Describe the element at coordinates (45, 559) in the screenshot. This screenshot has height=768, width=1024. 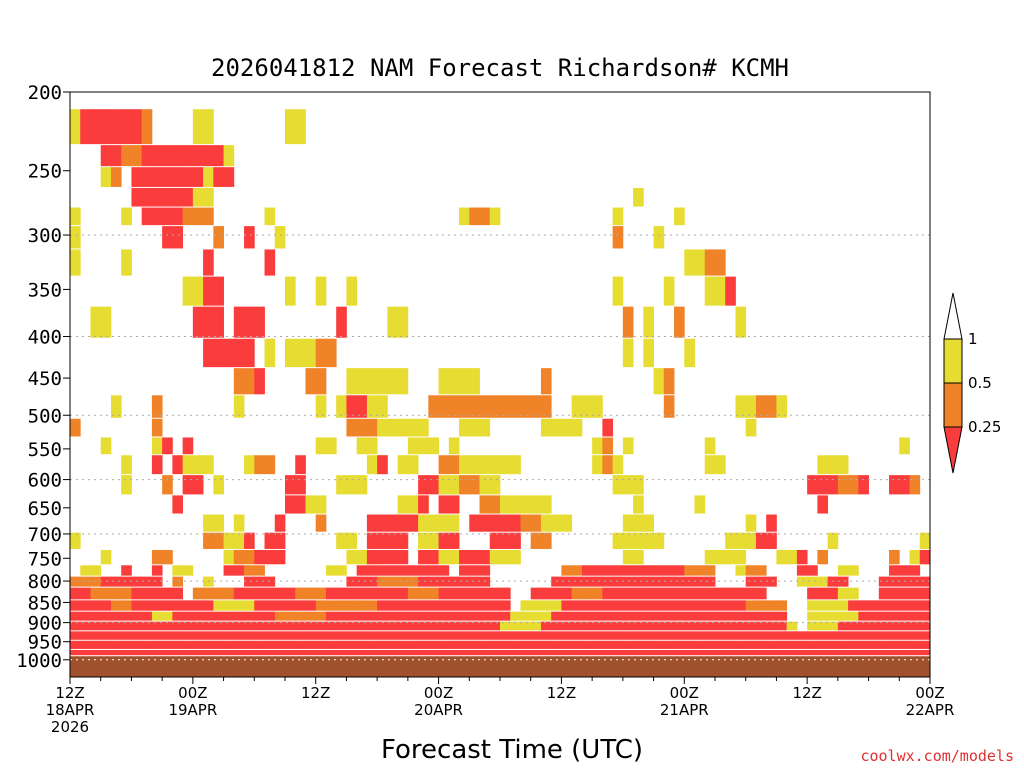
I see `y-tick-label: 750` at that location.